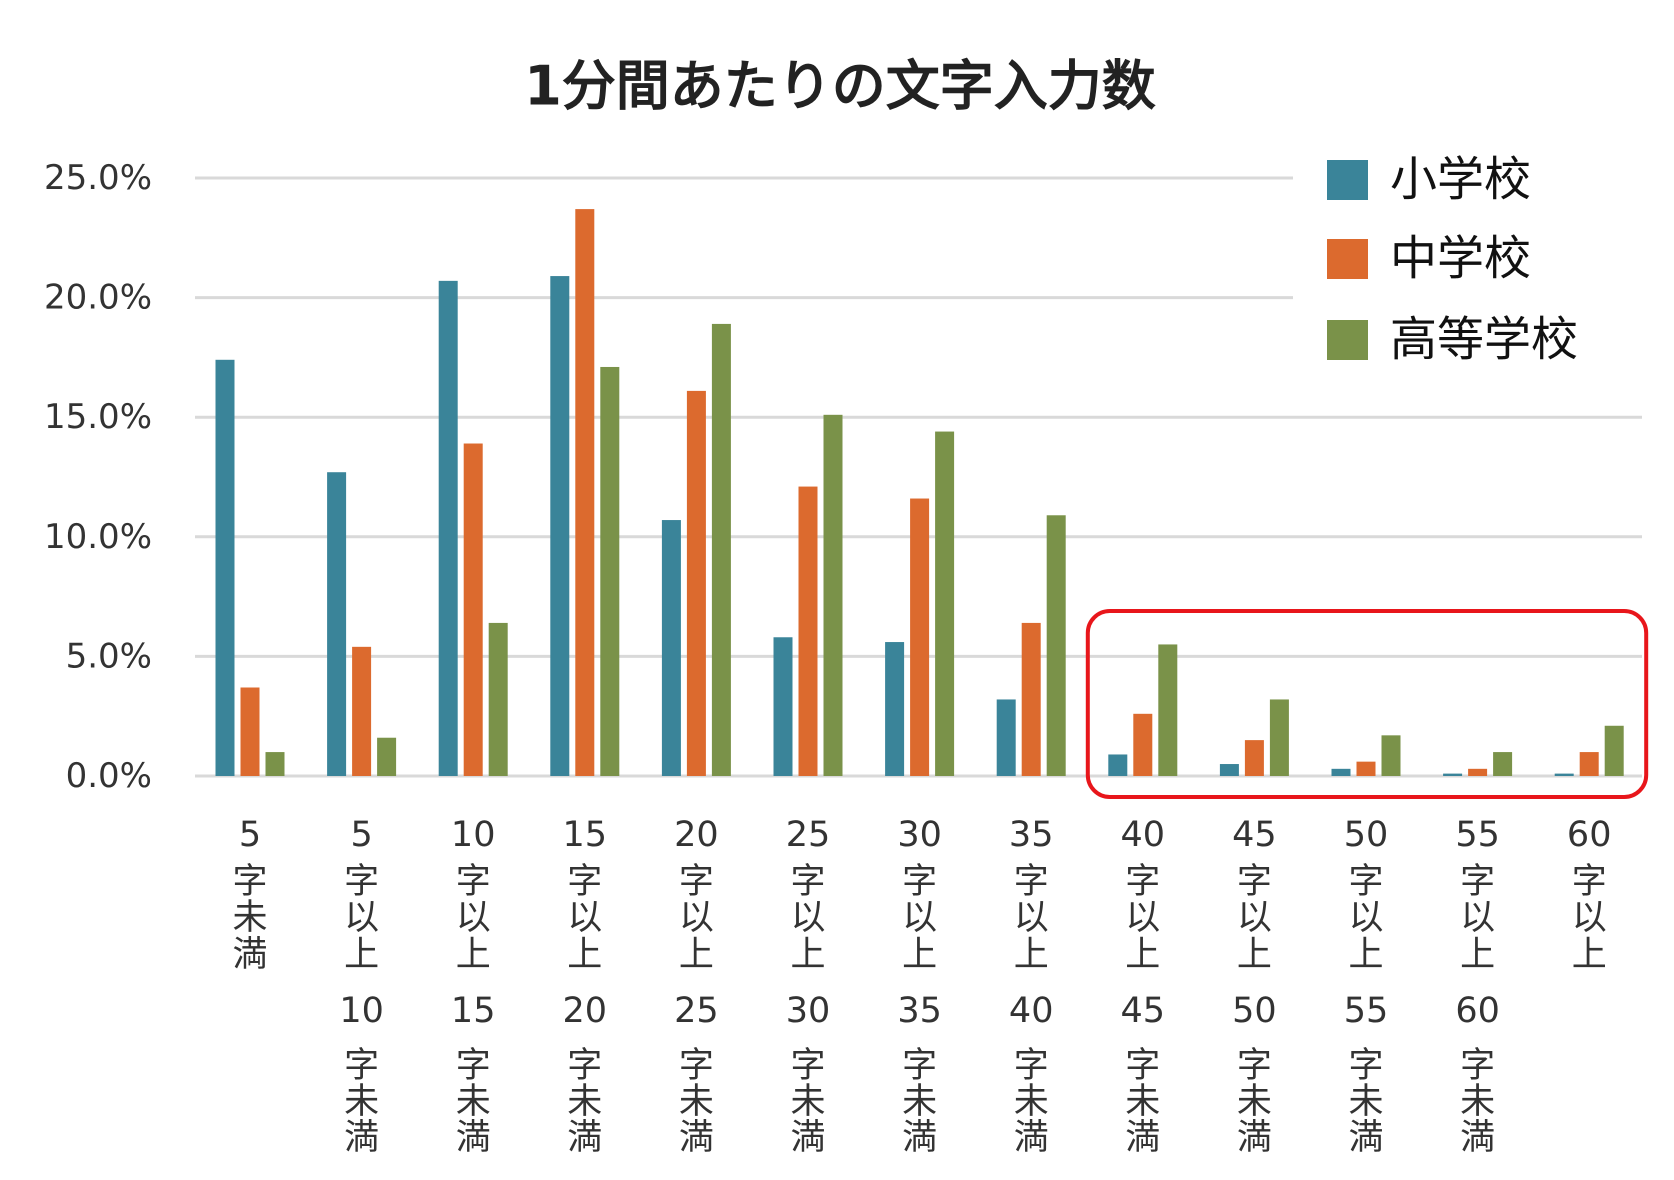 Image resolution: width=1674 pixels, height=1180 pixels. Describe the element at coordinates (98, 477) in the screenshot. I see `y-axis-ticks: 0.0% 5.0% 10.0% 15.0% 20.0% 25.0%` at that location.